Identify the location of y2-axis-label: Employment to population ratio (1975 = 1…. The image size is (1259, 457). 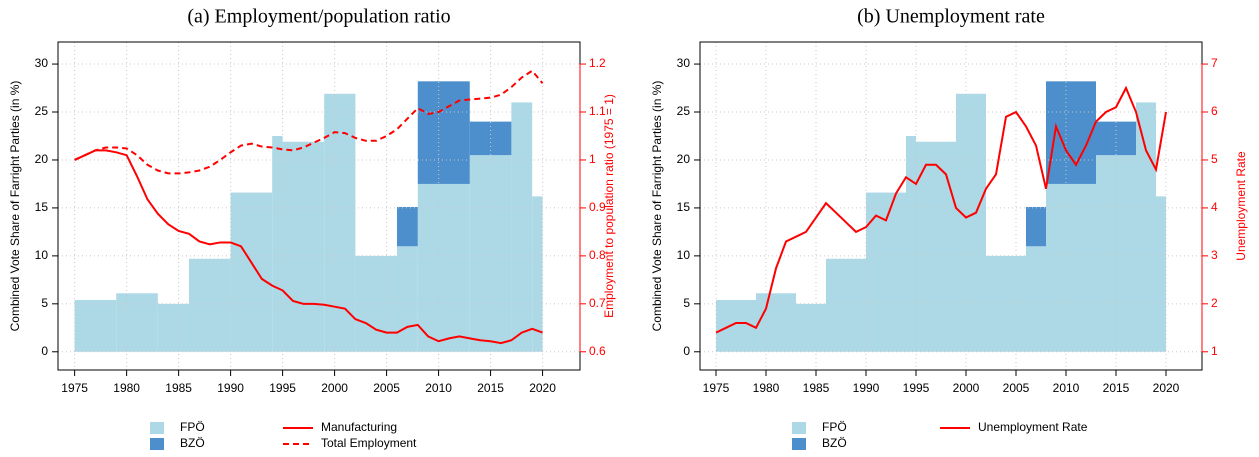
(609, 206).